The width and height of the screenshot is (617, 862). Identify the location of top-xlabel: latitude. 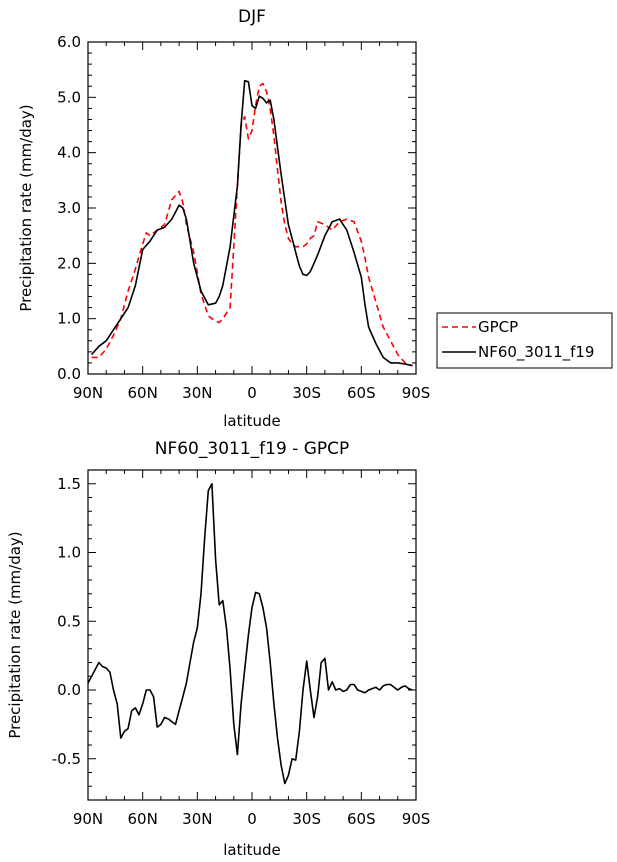
(252, 421).